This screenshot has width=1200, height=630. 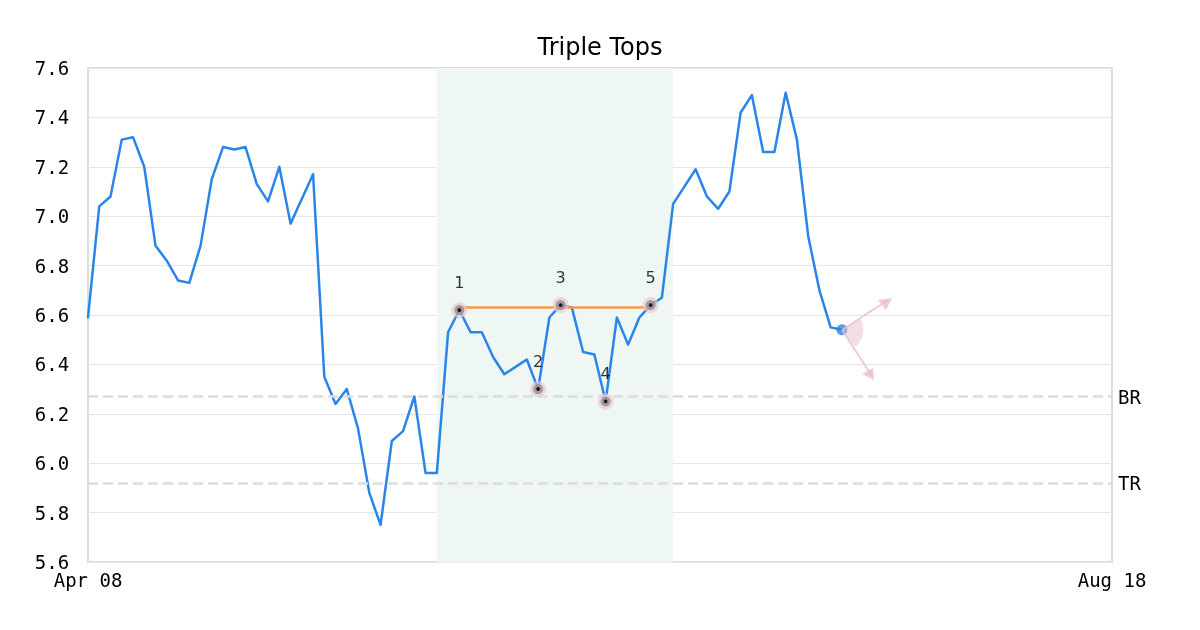 What do you see at coordinates (52, 413) in the screenshot?
I see `y-tick-label: 6.2` at bounding box center [52, 413].